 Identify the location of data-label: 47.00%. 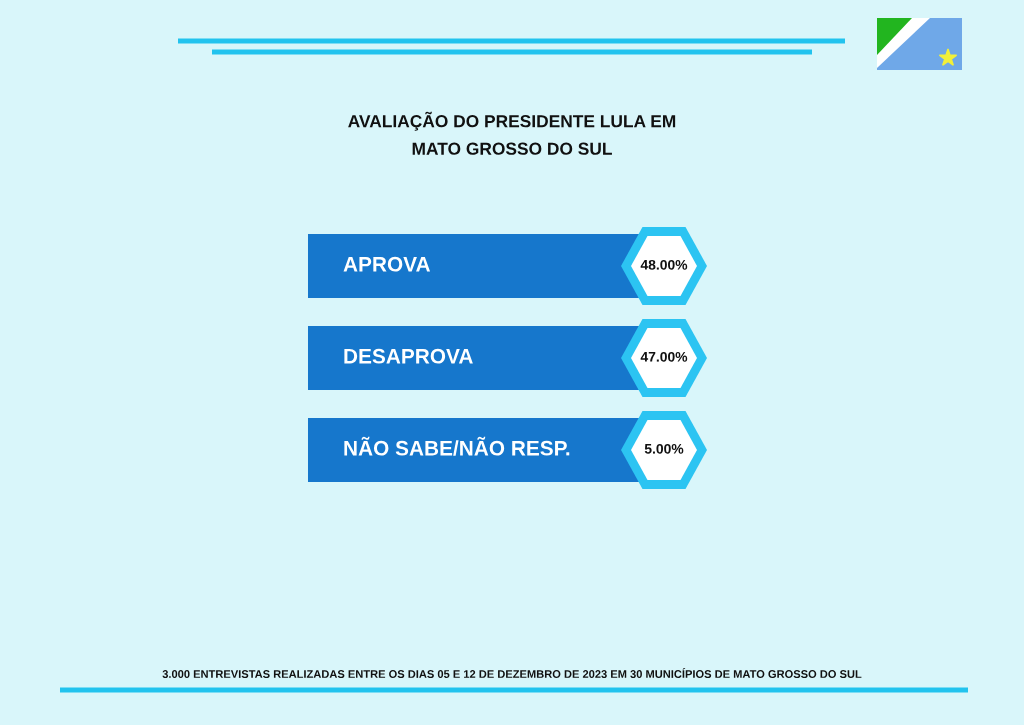
(664, 356).